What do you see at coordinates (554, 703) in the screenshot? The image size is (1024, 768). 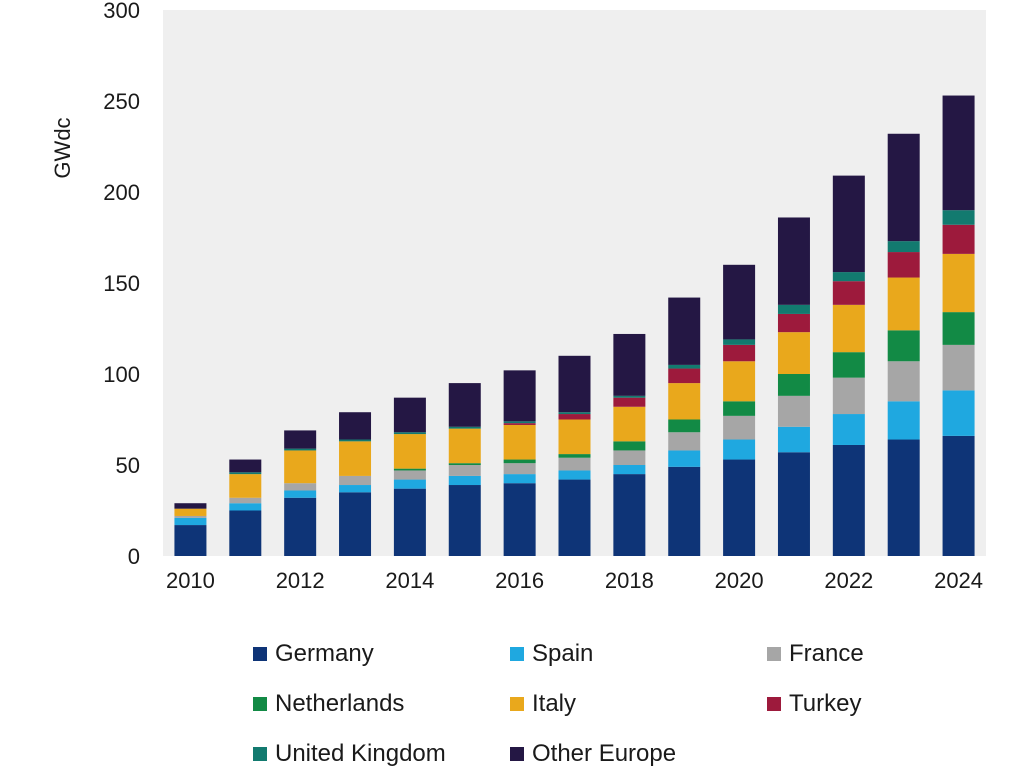 I see `legend-label: Italy` at bounding box center [554, 703].